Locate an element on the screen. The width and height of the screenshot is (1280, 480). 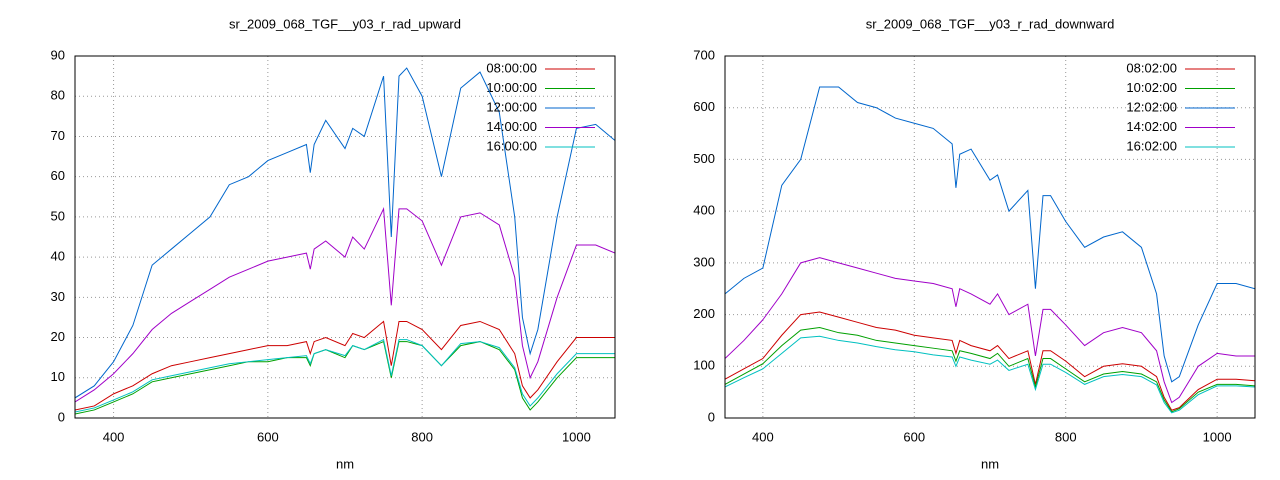
y-tick-label: 10 is located at coordinates (58, 376).